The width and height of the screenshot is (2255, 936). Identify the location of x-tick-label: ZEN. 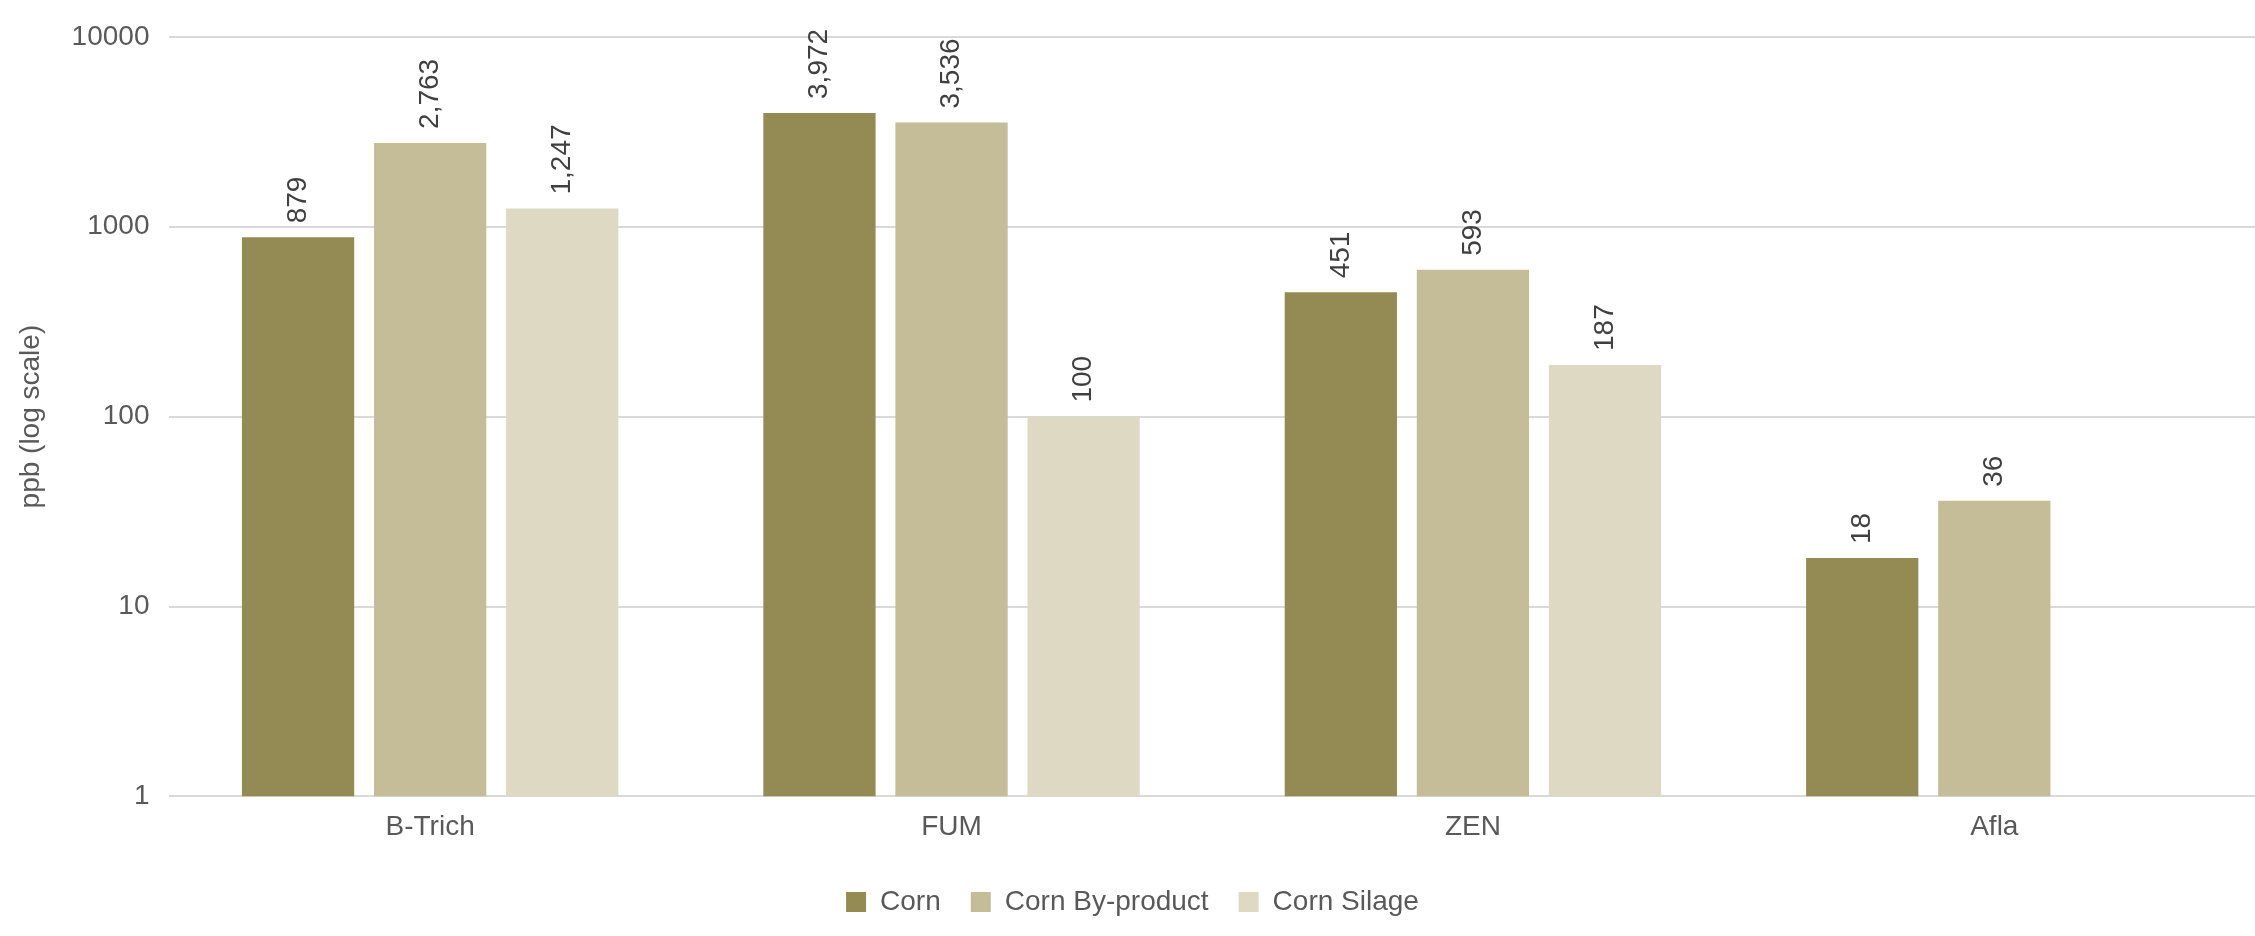
(1472, 825).